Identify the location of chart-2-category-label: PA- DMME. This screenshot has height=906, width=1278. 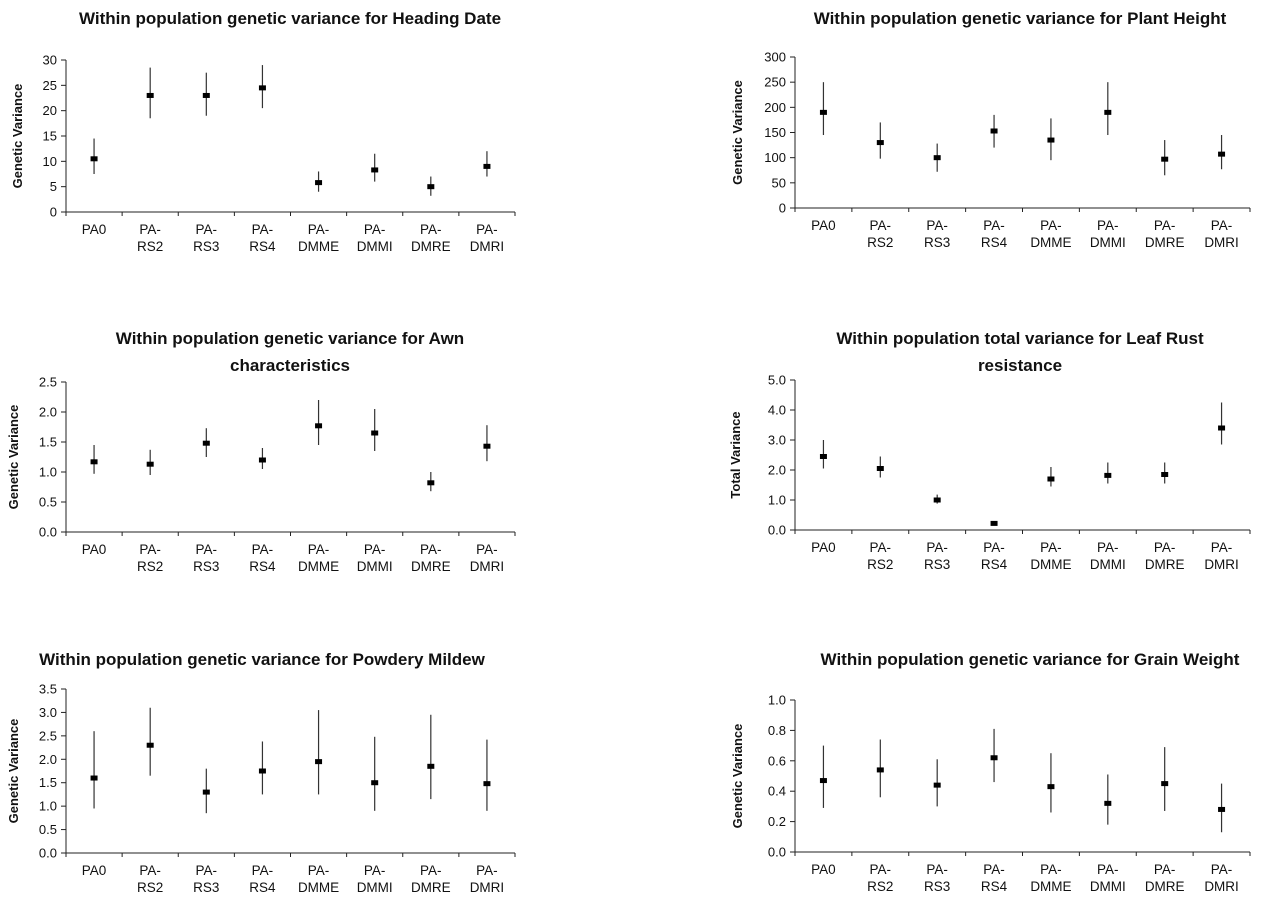
(318, 558).